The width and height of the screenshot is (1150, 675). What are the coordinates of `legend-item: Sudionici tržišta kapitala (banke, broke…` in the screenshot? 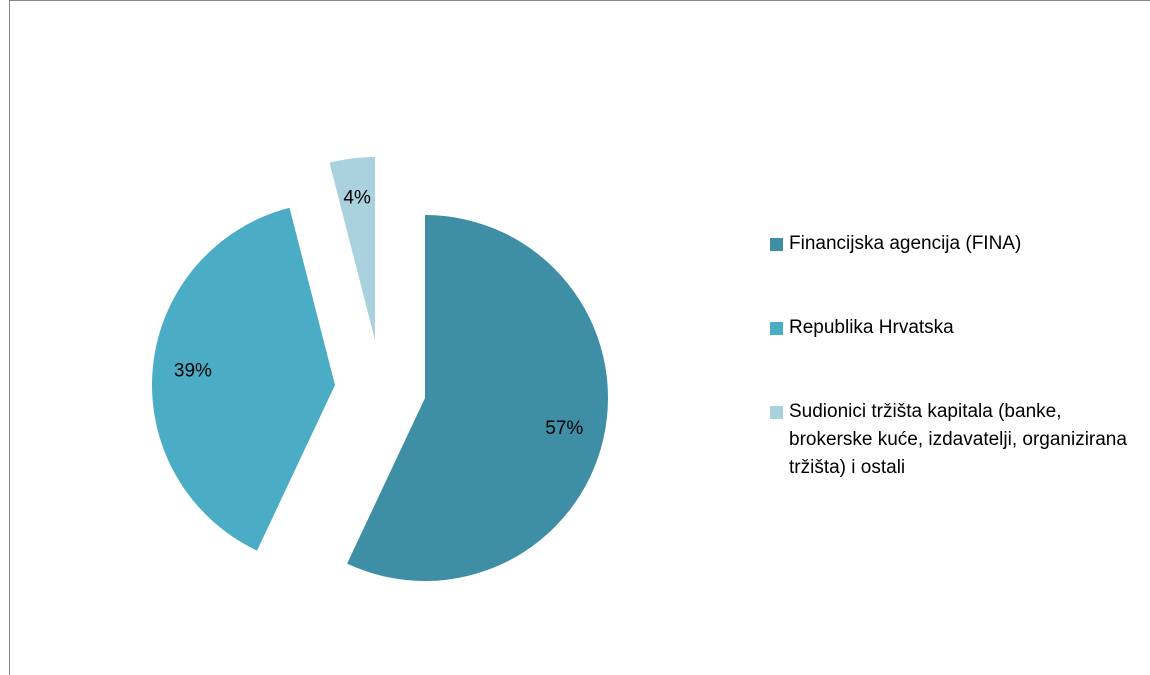 It's located at (957, 440).